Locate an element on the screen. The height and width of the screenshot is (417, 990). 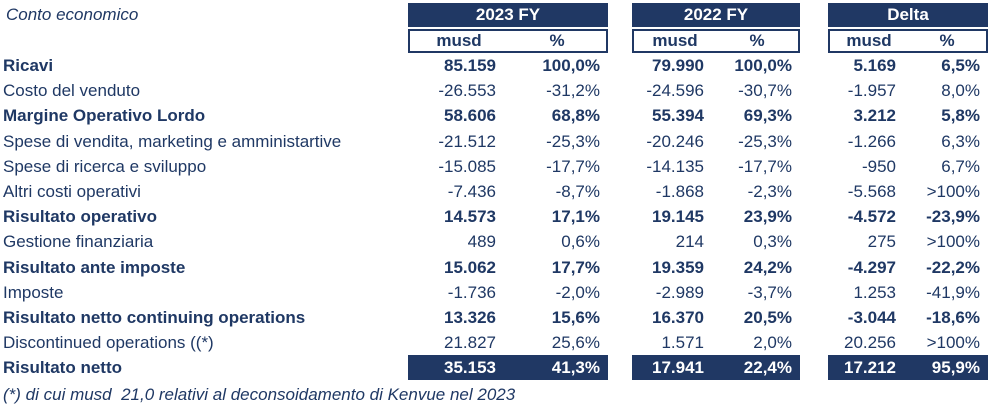
cell-2023-pct: 100,0% is located at coordinates (571, 65).